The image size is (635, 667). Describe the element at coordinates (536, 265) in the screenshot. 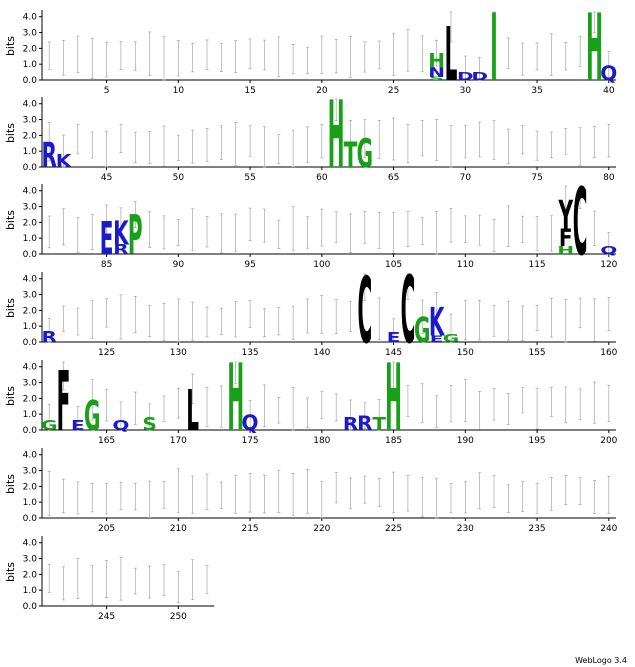

I see `x-tick-label: 115` at that location.